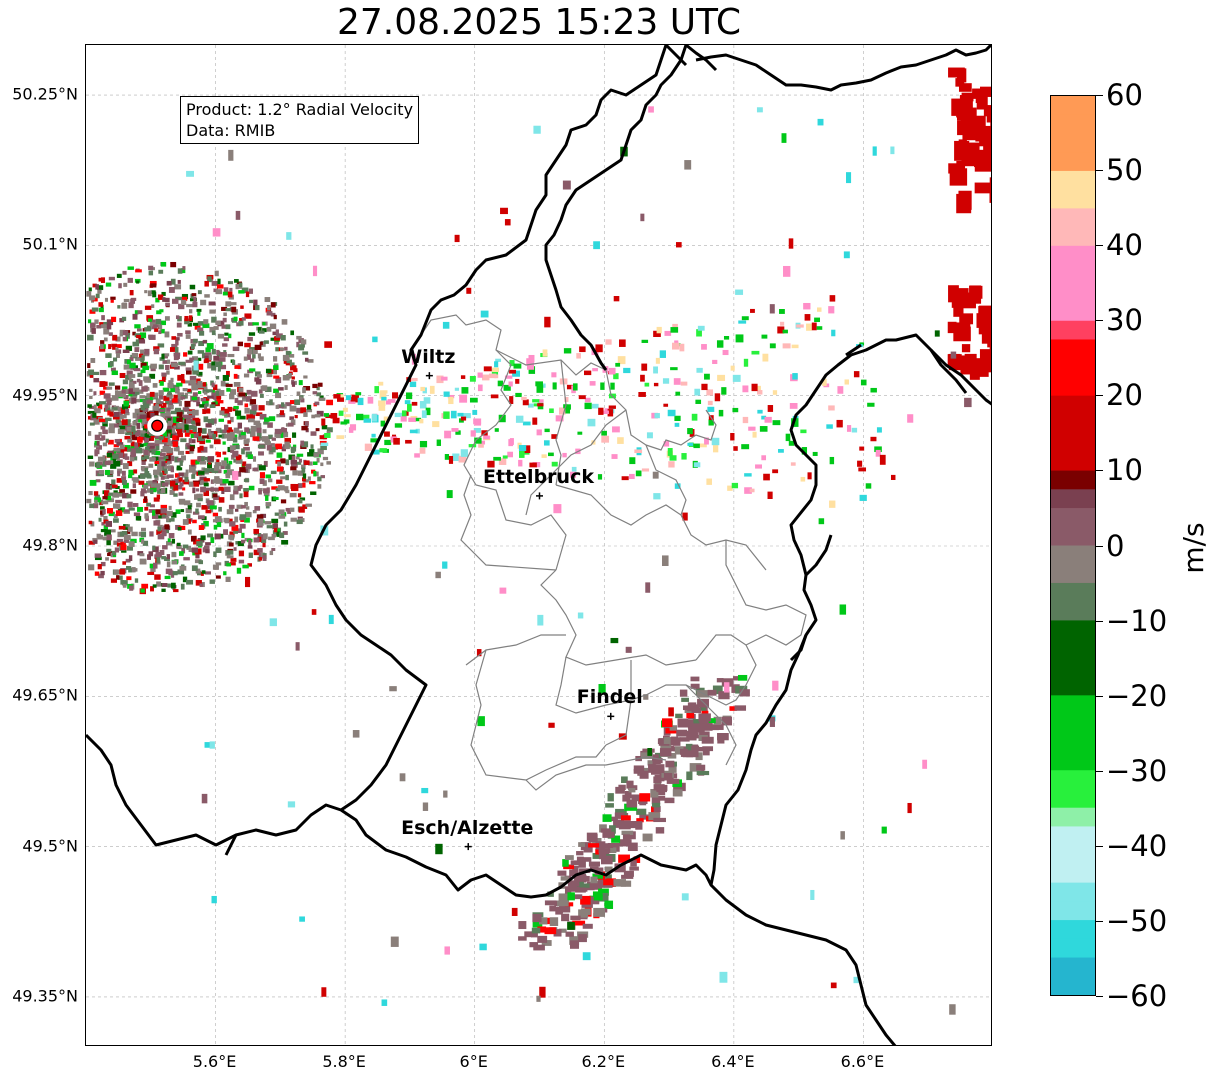 The image size is (1207, 1081). I want to click on velocity-colorbar, so click(1073, 545).